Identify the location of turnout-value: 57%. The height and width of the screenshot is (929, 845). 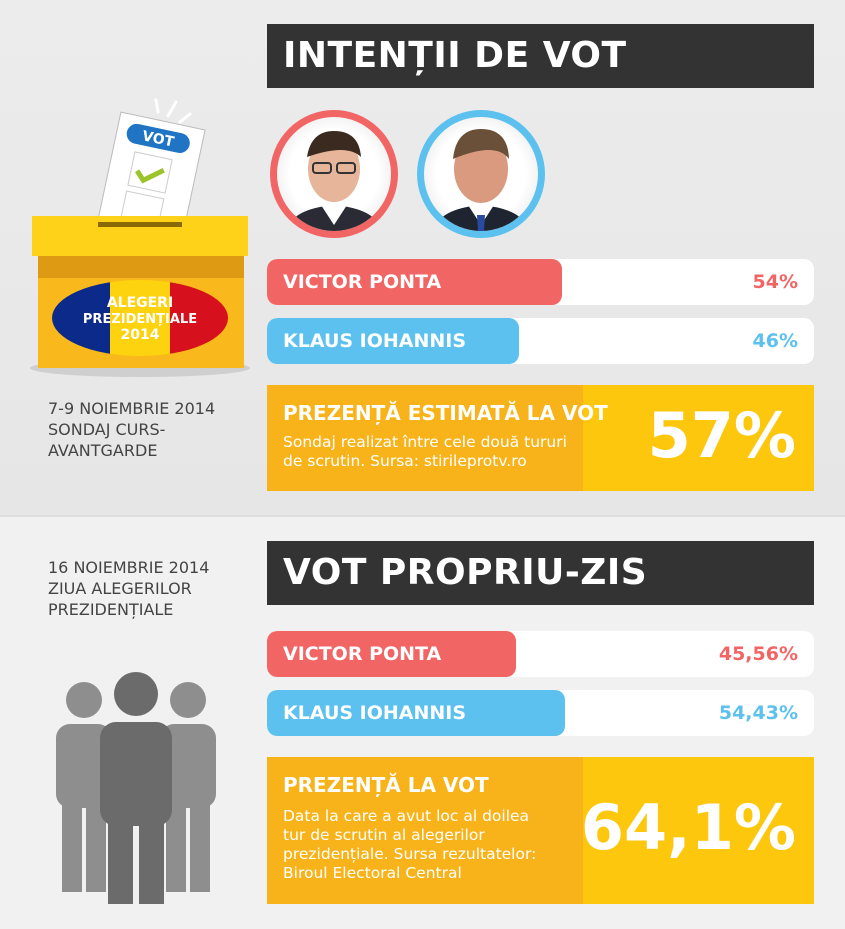
(721, 435).